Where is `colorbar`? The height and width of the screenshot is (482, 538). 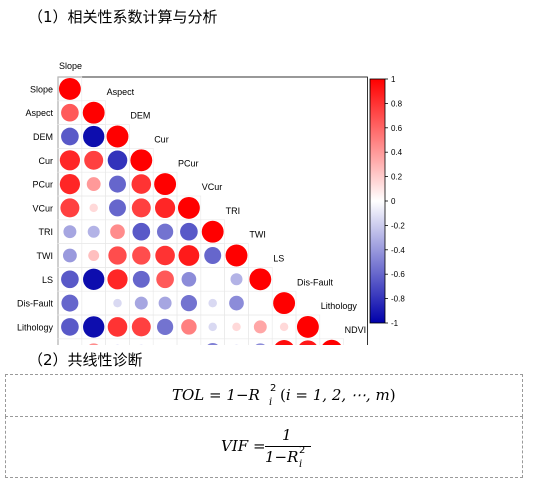
colorbar is located at coordinates (377, 201).